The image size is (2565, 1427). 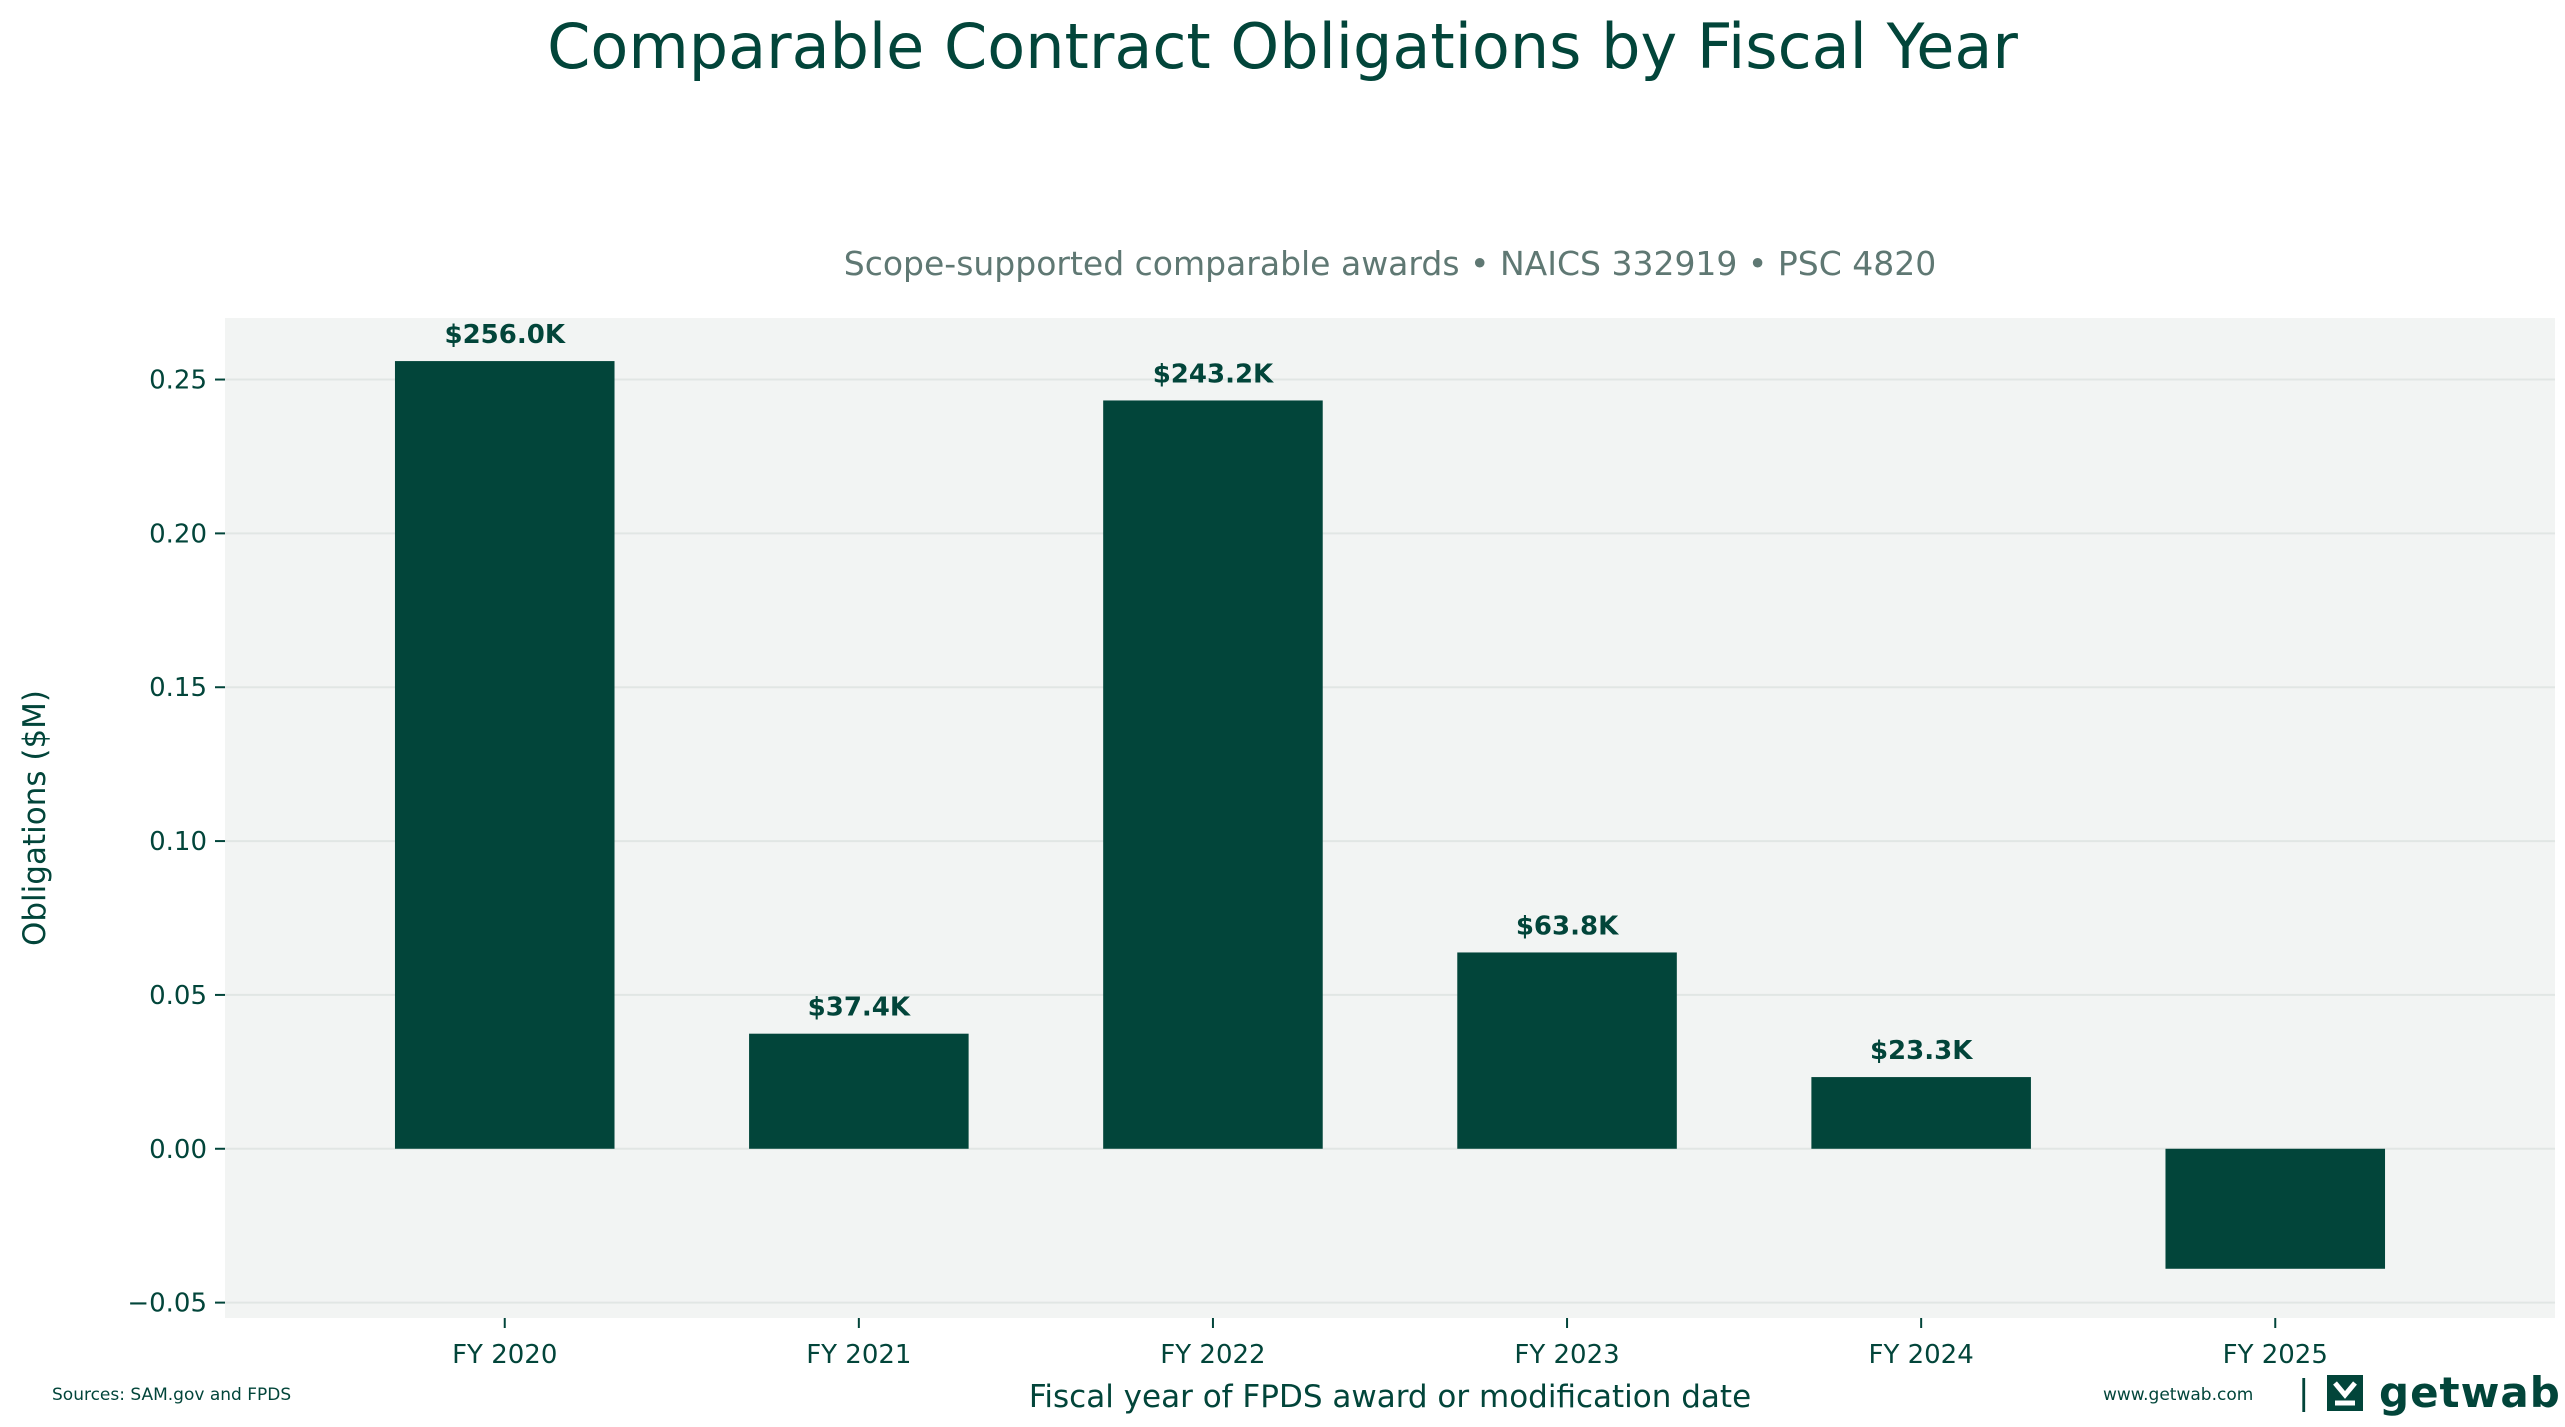 I want to click on data-label: $243.2K, so click(x=1213, y=374).